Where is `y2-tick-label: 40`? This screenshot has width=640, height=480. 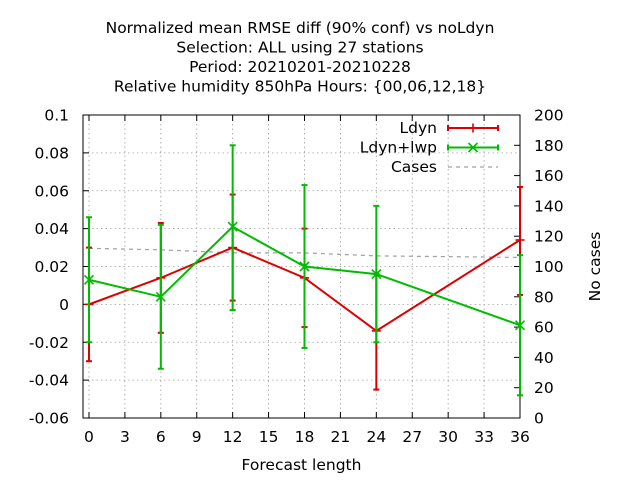
y2-tick-label: 40 is located at coordinates (544, 358).